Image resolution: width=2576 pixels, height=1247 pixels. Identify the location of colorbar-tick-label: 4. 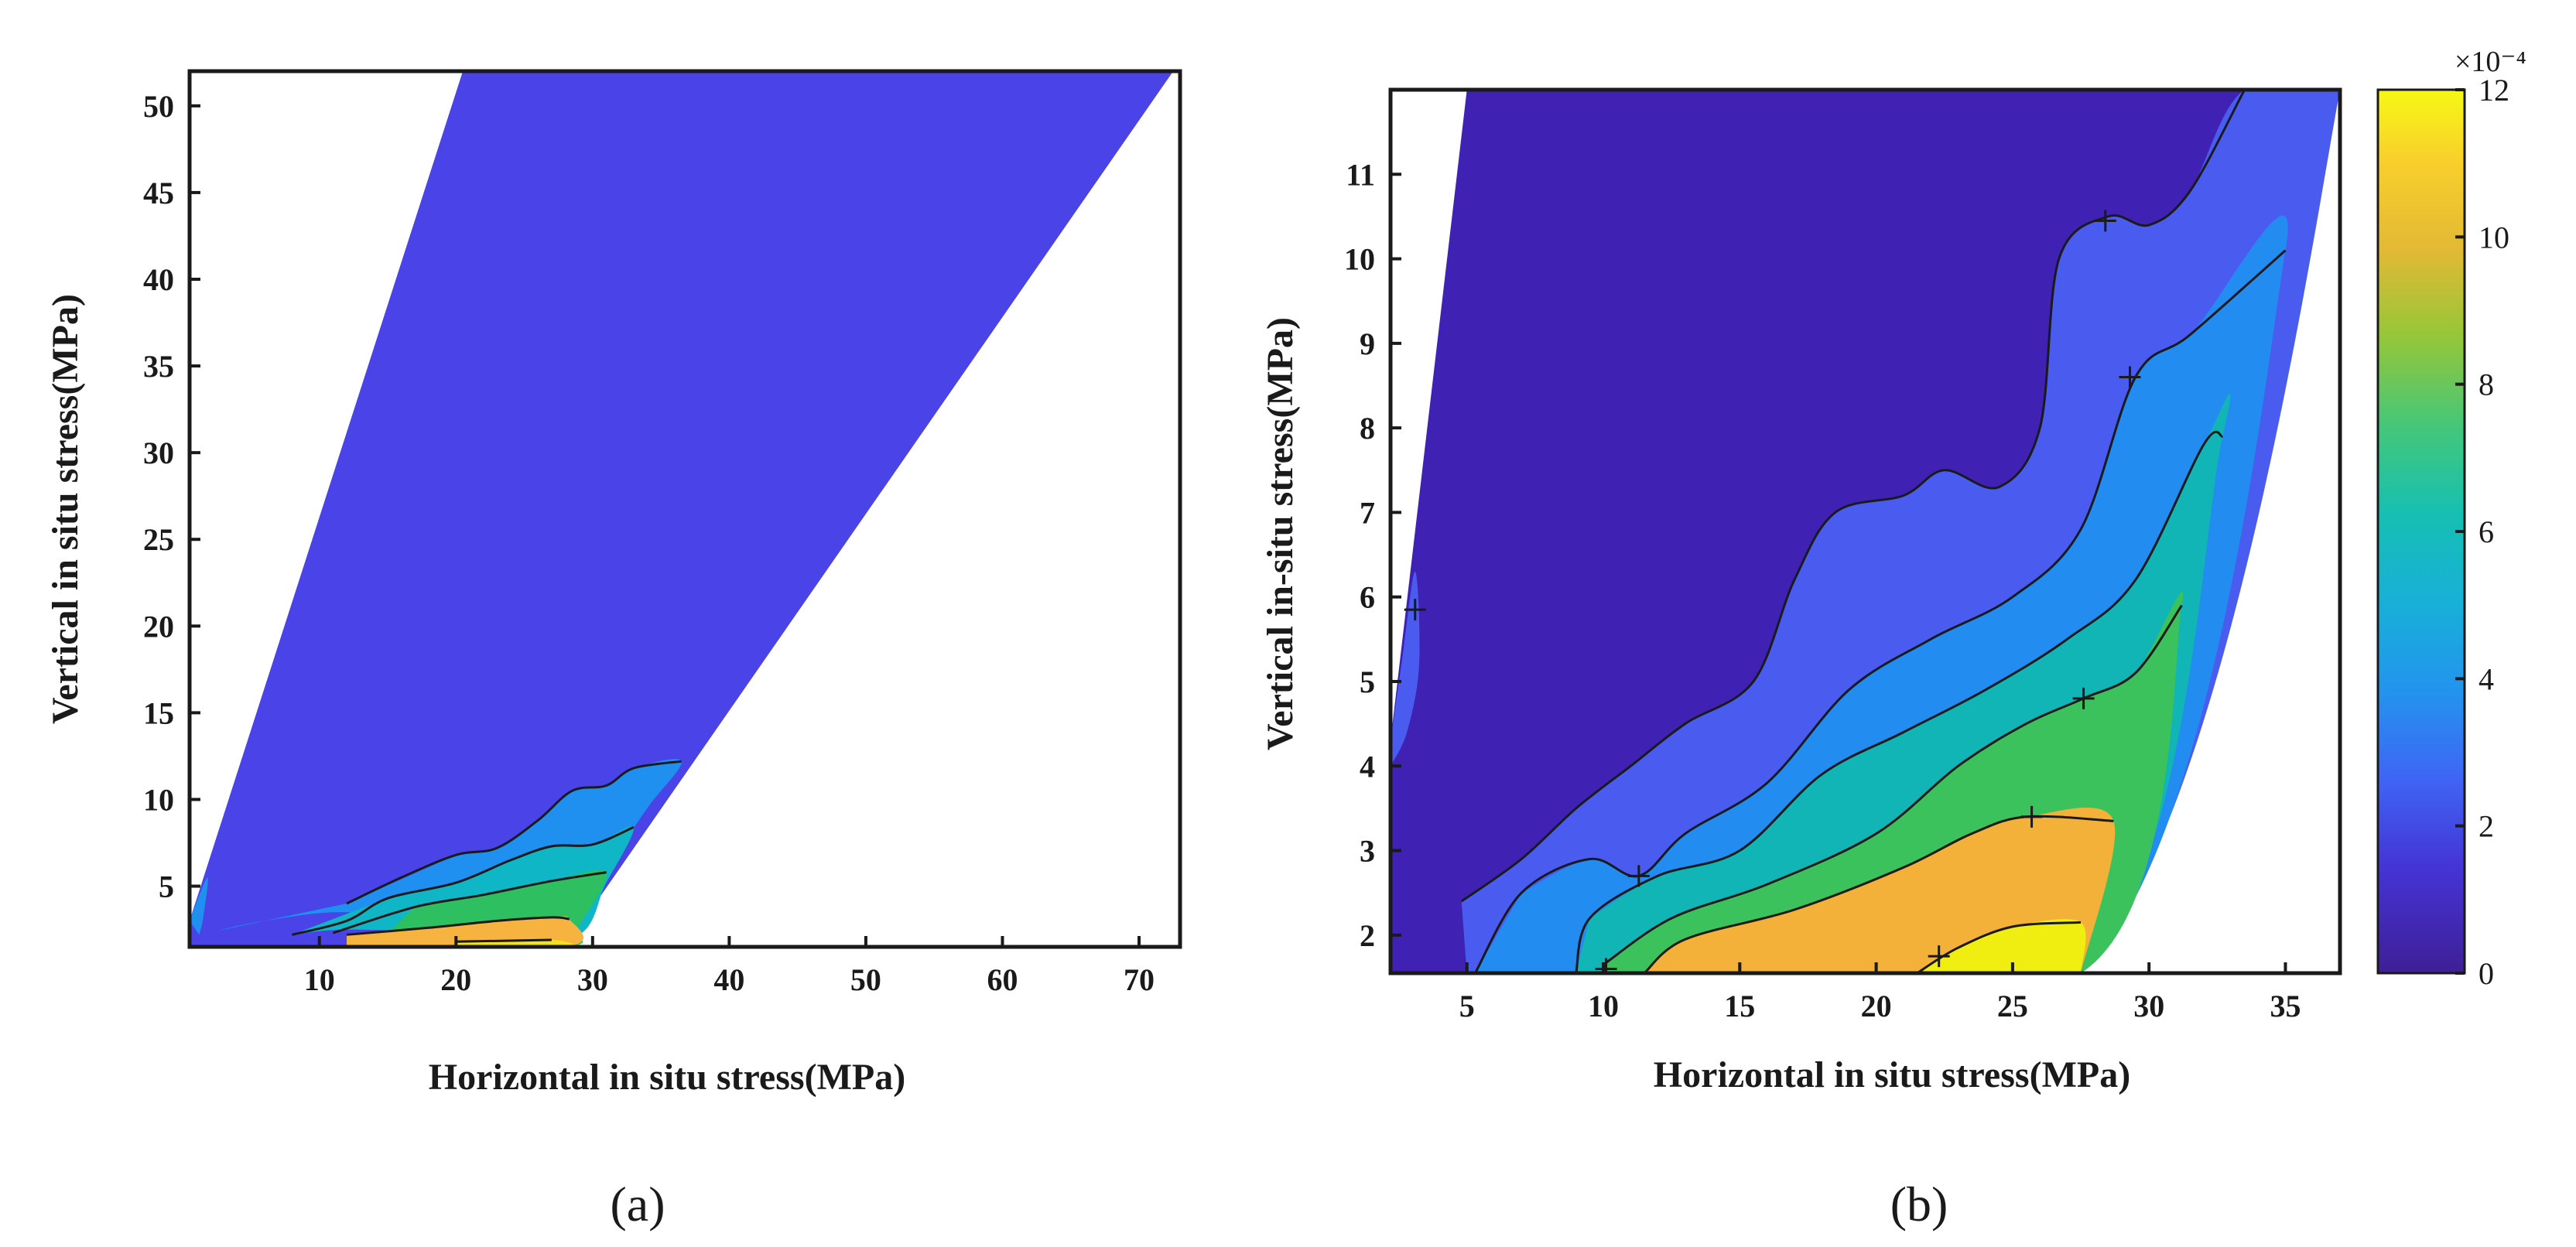
(2487, 678).